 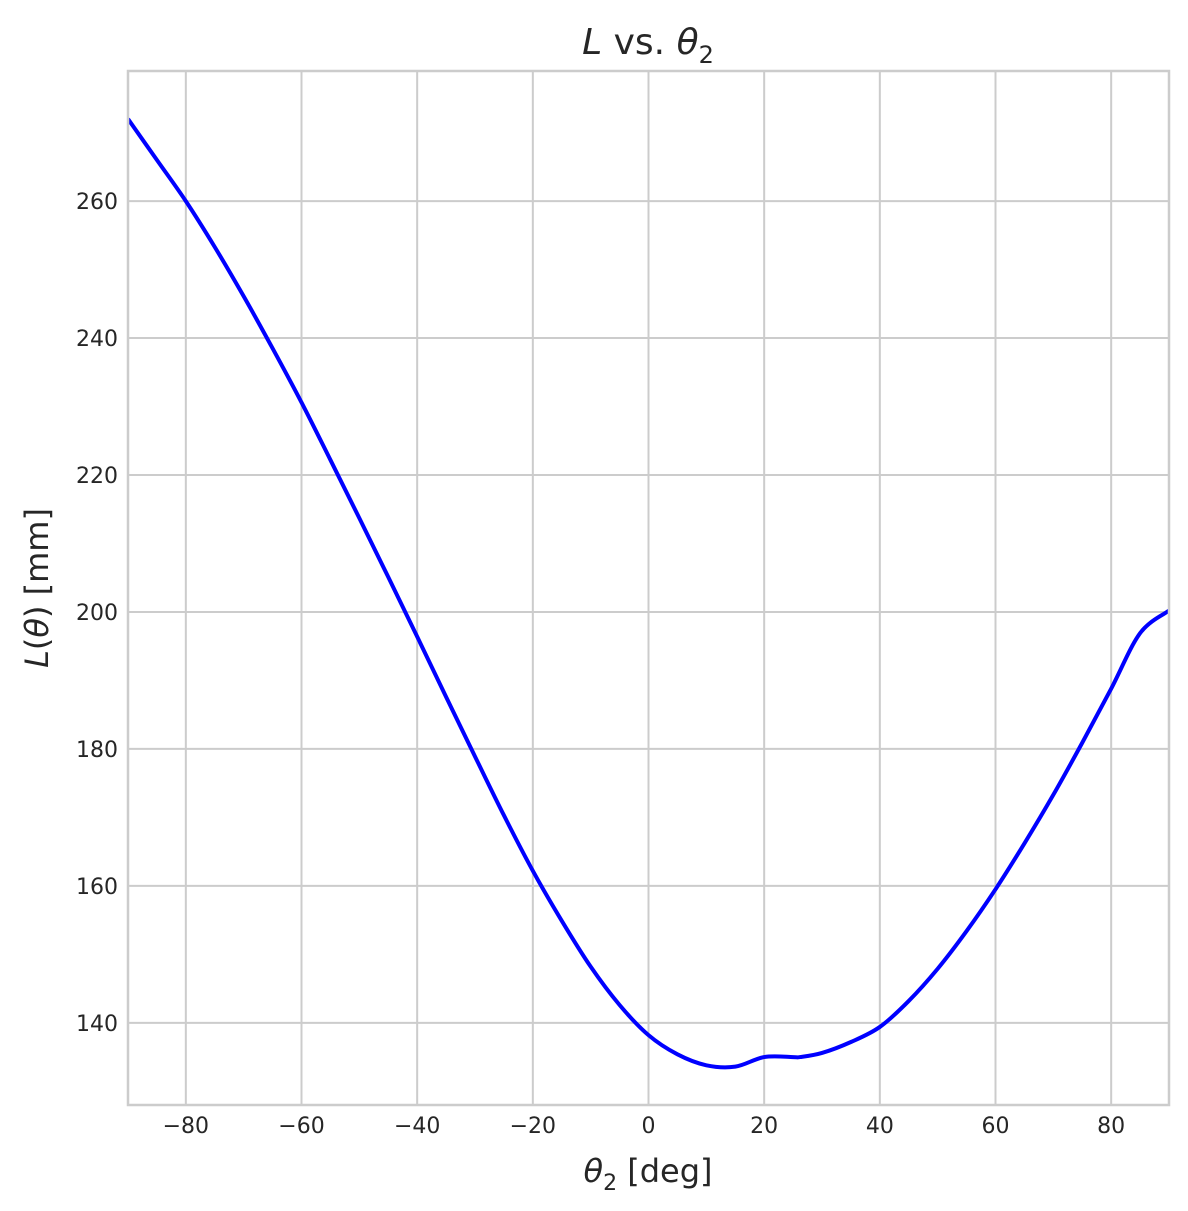 I want to click on x-tick-labels: −80 −60 −40 −20 0 20 40 60 80, so click(x=644, y=1126).